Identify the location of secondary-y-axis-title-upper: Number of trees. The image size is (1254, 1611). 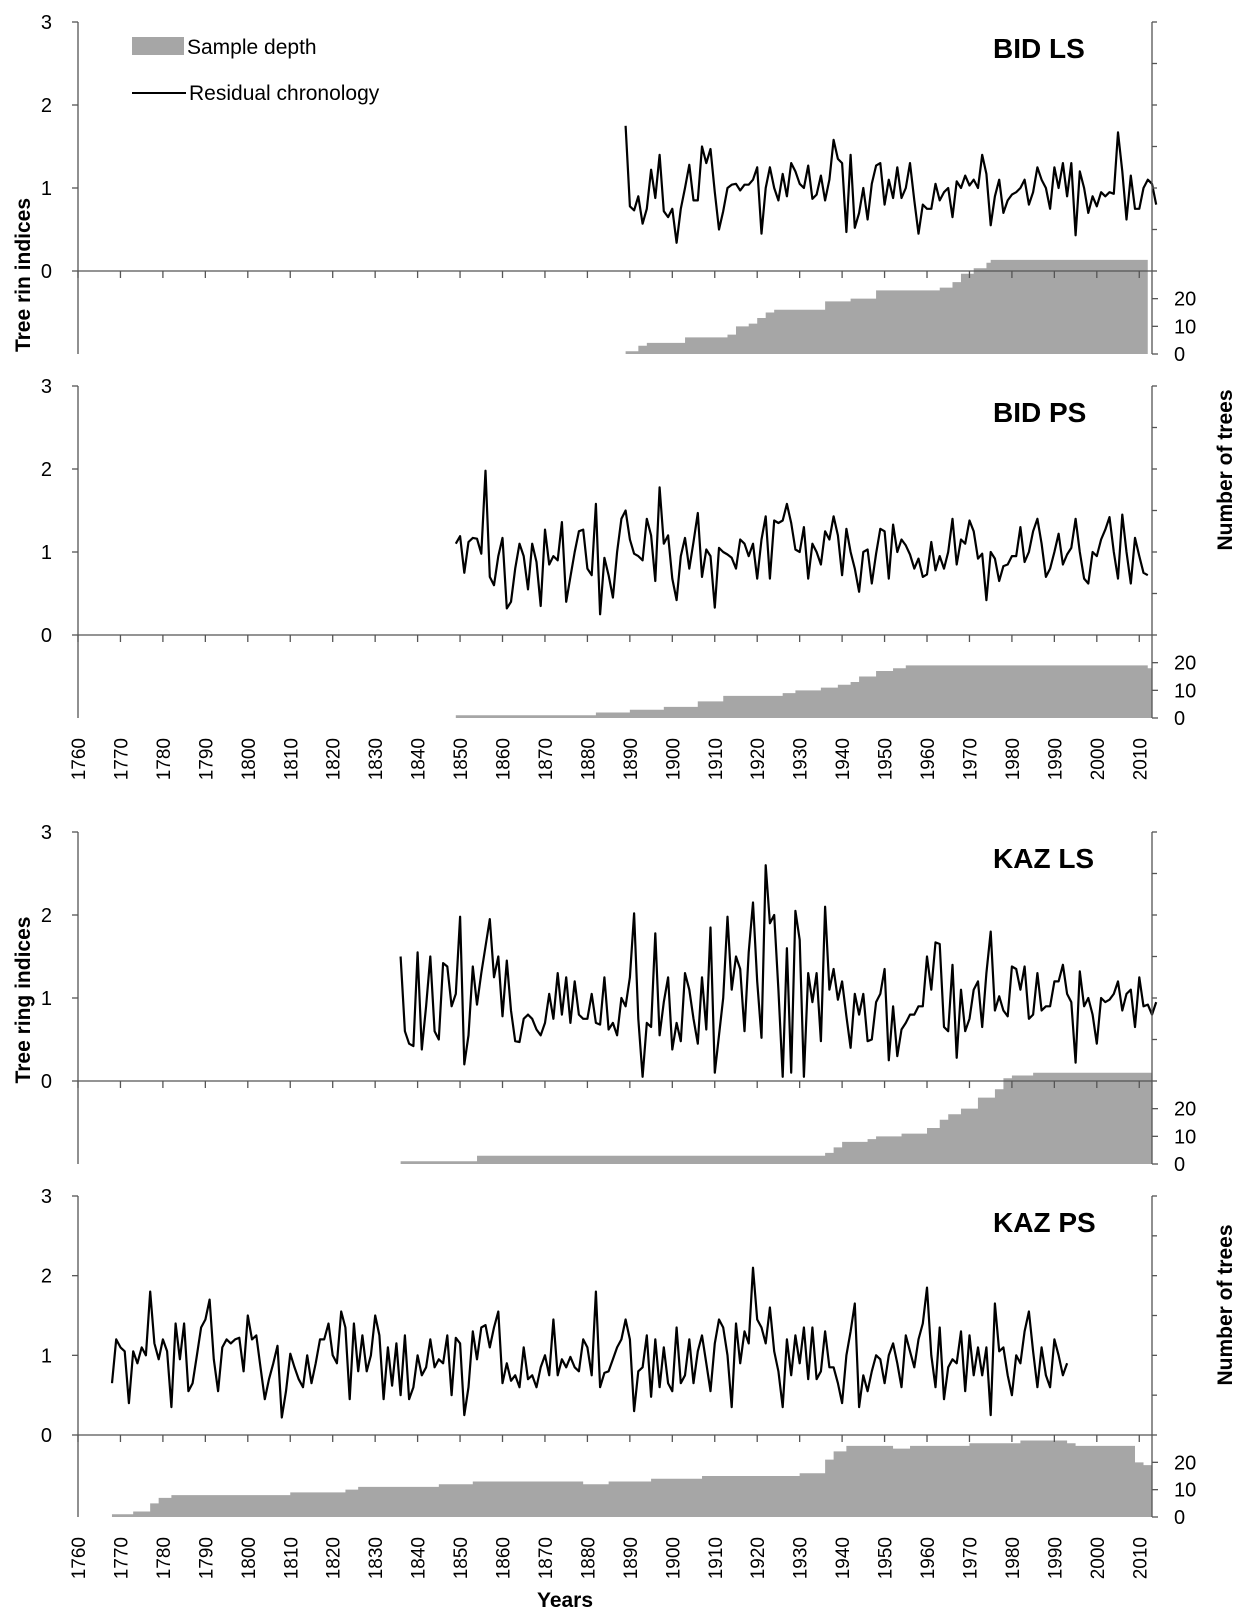
(1225, 469).